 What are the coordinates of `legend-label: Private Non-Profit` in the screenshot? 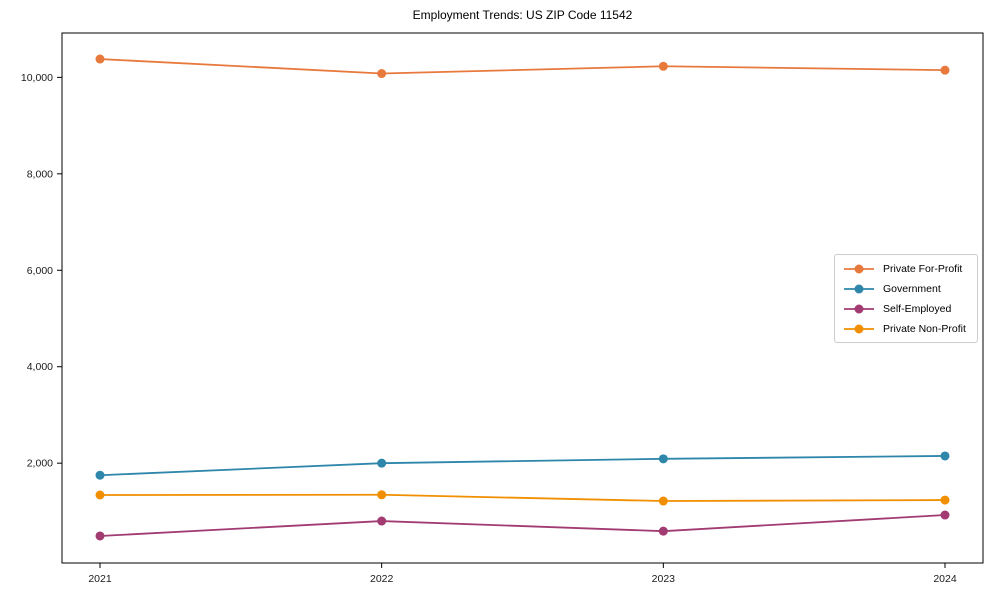 It's located at (924, 328).